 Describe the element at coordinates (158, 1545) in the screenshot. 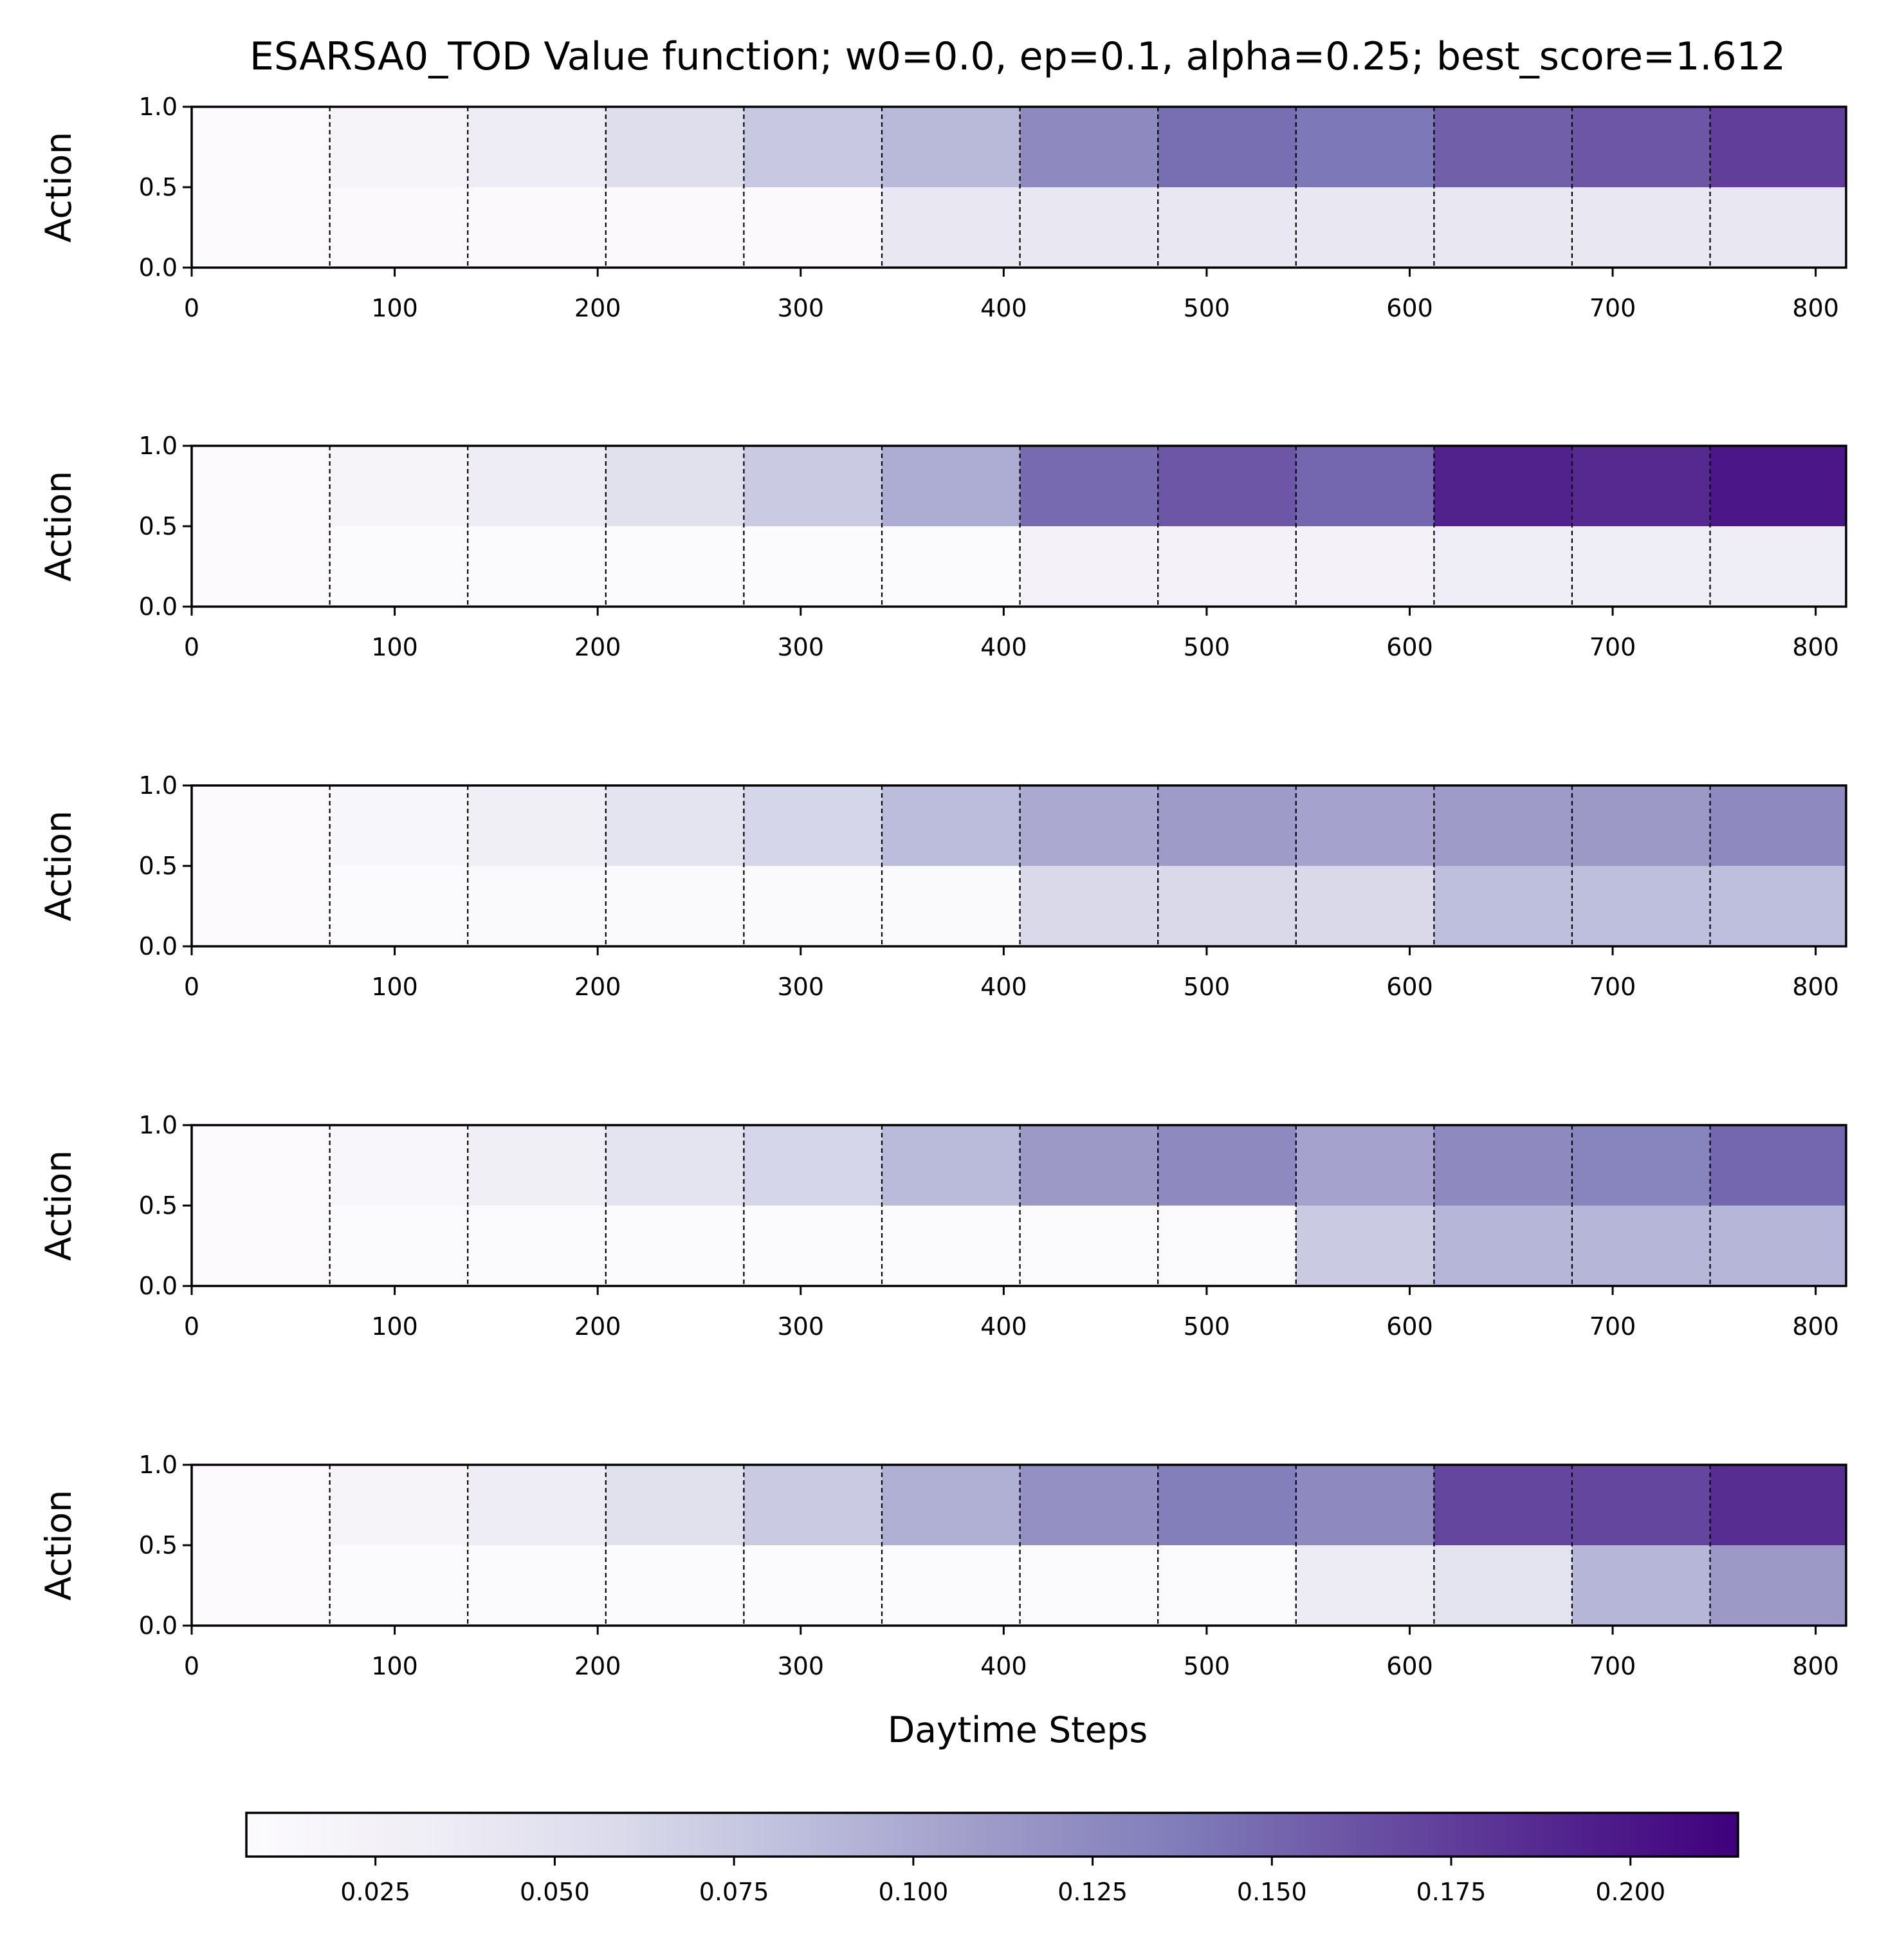

I see `y-tick-label: 0.5` at that location.